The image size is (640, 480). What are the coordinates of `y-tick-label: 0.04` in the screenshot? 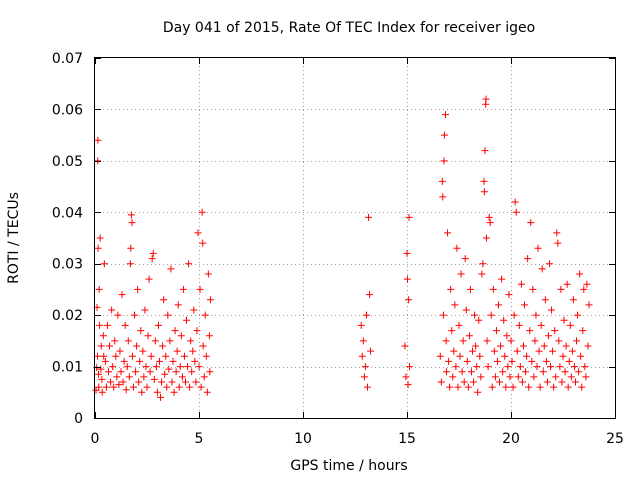 It's located at (67, 213).